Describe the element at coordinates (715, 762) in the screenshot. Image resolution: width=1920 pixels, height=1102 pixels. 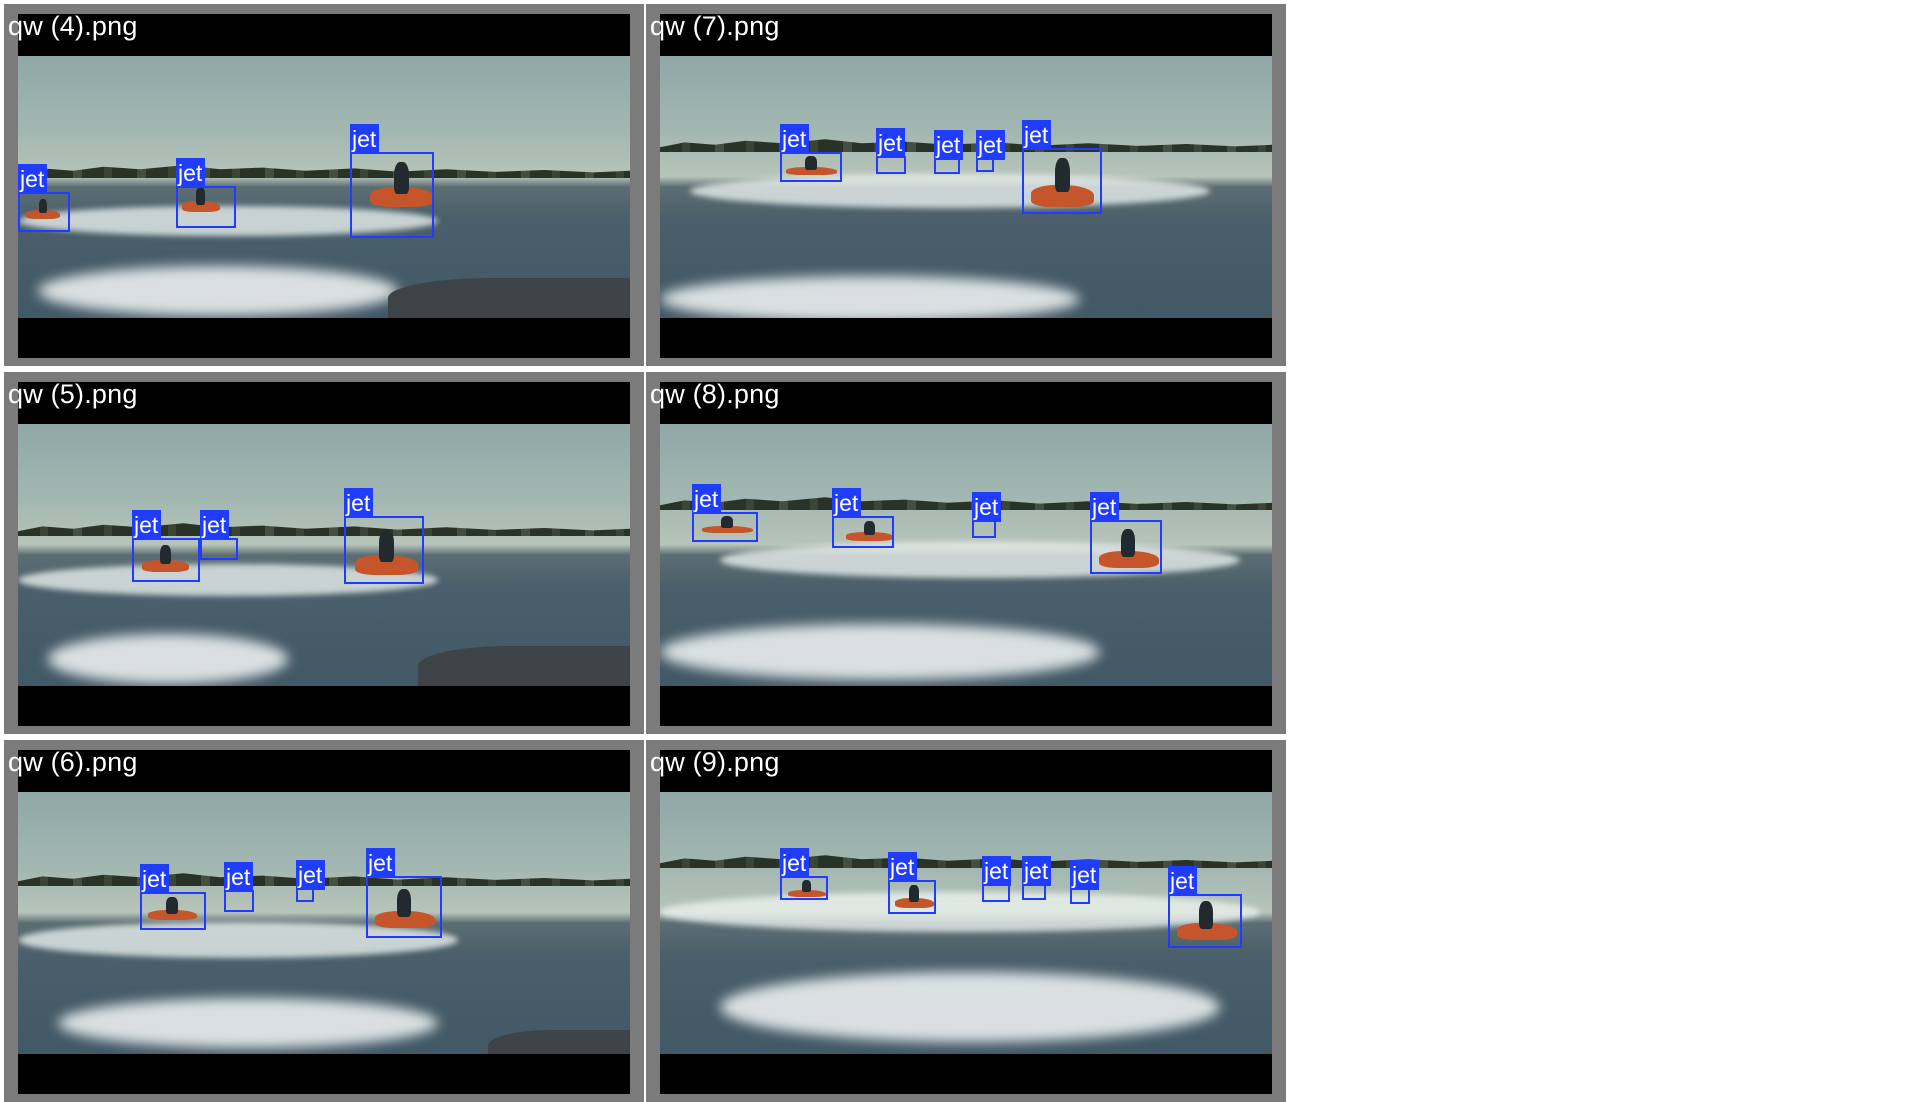
I see `tile-filename: qw (9).png` at that location.